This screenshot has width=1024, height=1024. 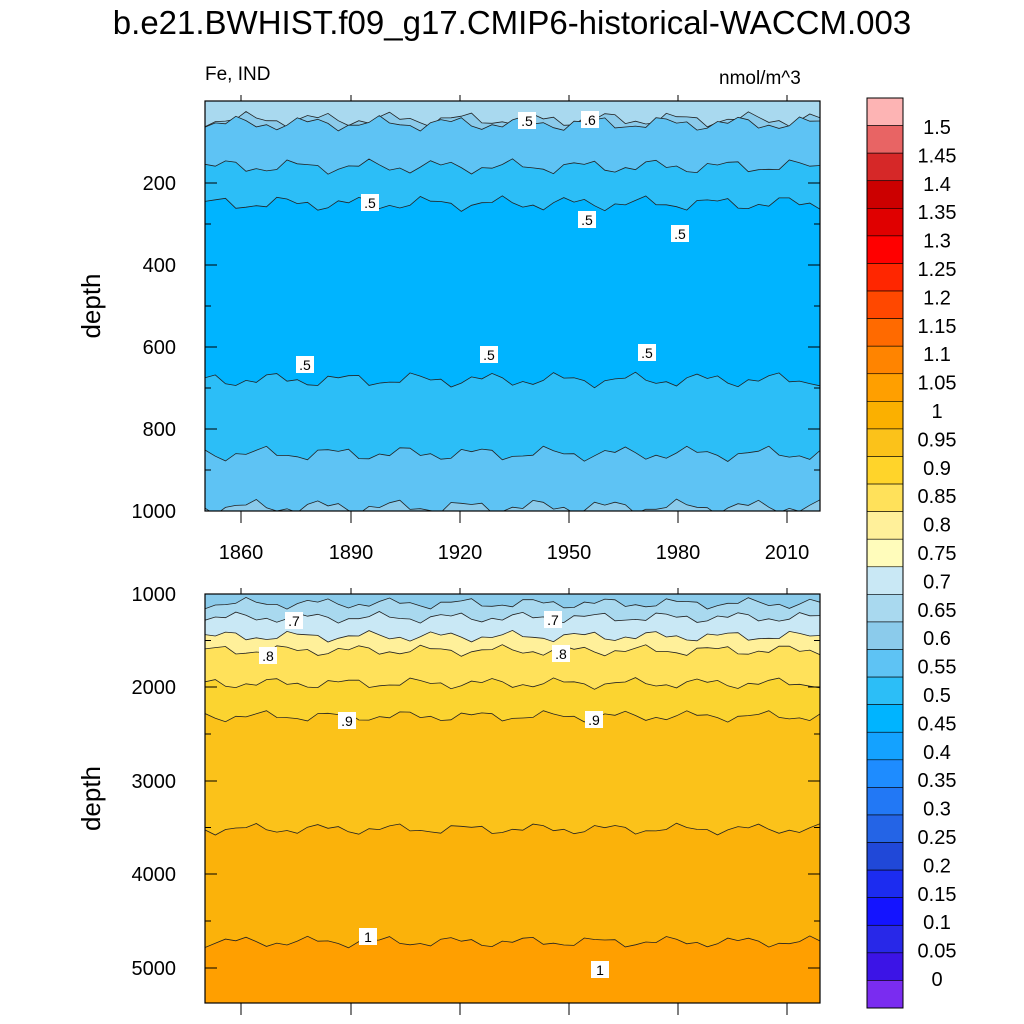 What do you see at coordinates (937, 753) in the screenshot?
I see `colorbar-label: 0.4` at bounding box center [937, 753].